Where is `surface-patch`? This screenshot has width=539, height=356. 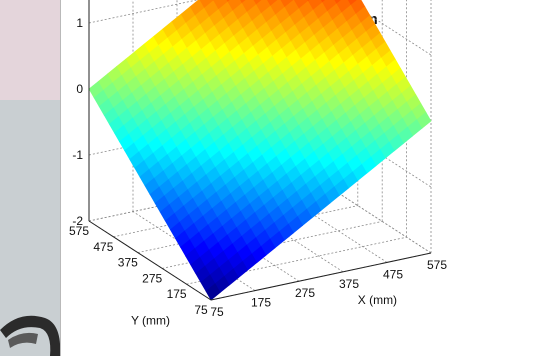 surface-patch is located at coordinates (213, 292).